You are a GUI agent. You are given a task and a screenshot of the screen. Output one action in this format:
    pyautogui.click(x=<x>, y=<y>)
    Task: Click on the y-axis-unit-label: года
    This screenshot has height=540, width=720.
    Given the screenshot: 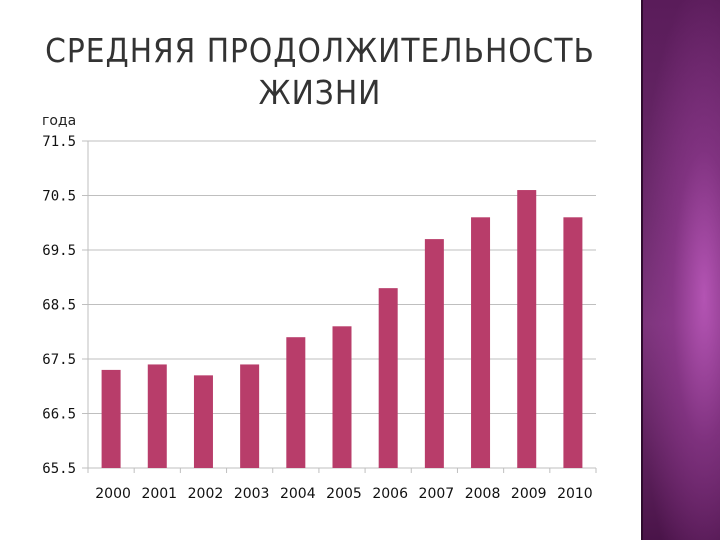 What is the action you would take?
    pyautogui.click(x=59, y=121)
    